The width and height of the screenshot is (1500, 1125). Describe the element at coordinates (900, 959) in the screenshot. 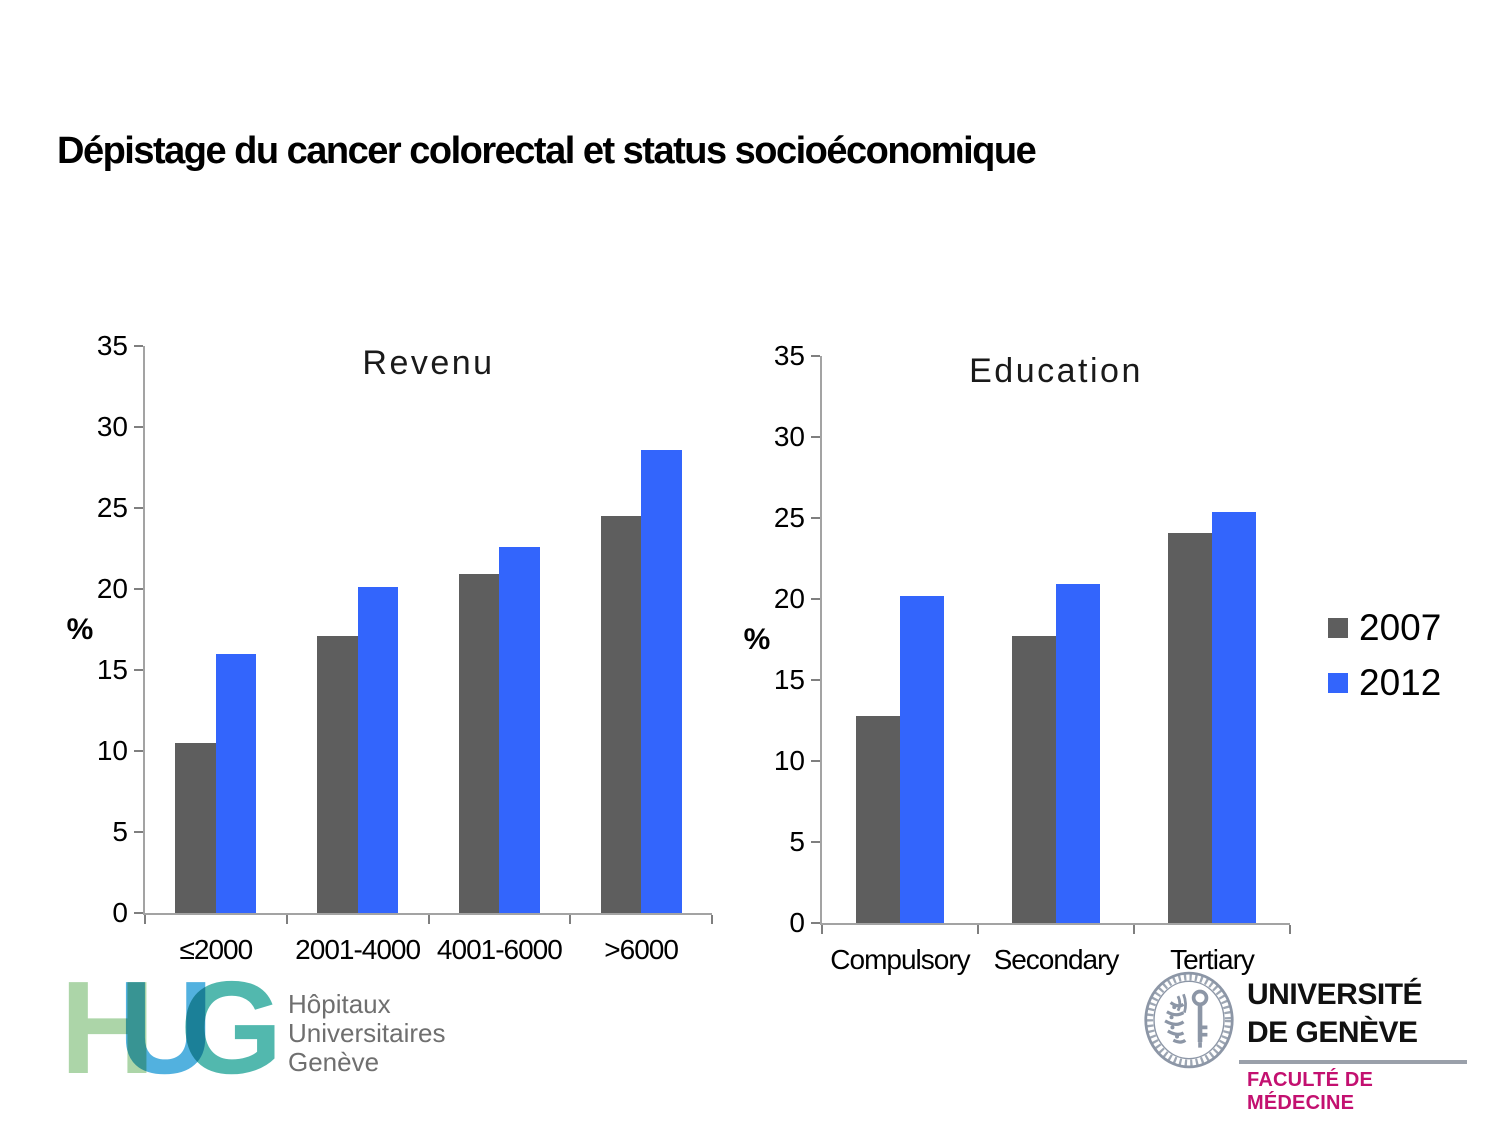

I see `x-category-label: Compulsory` at that location.